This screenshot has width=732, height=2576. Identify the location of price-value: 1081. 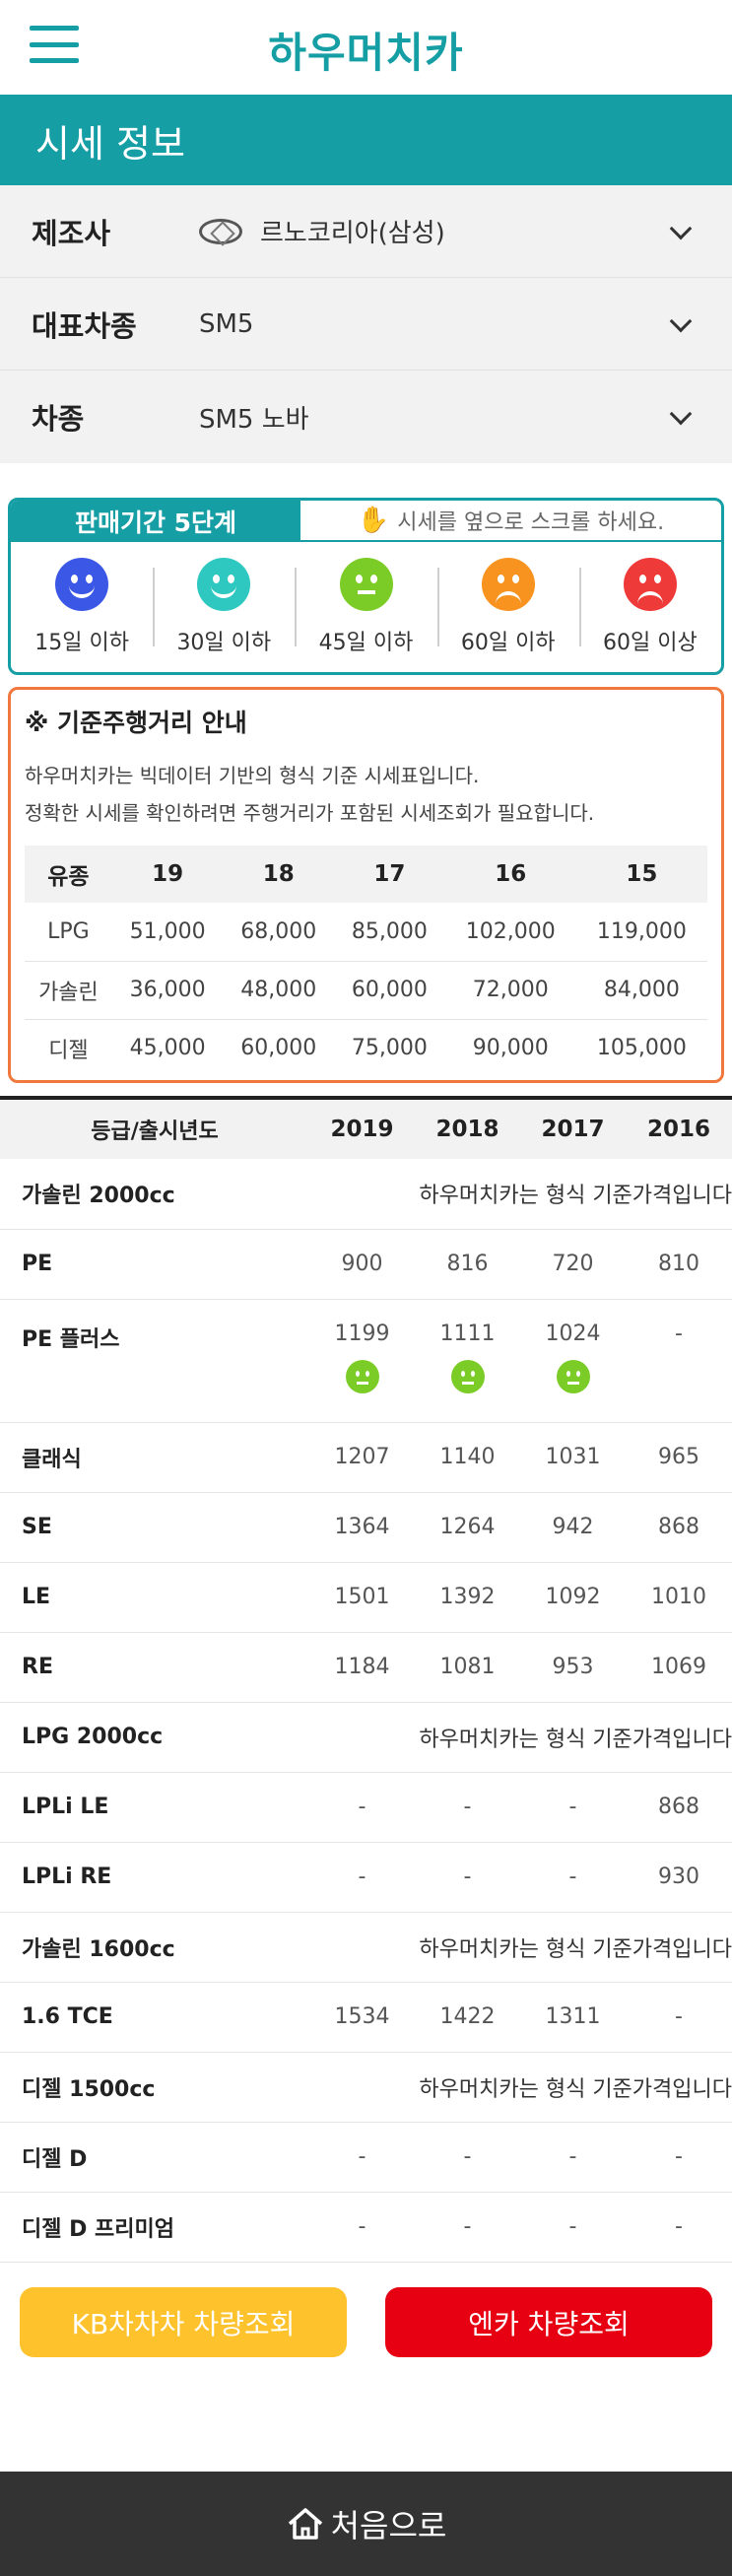
(467, 1667).